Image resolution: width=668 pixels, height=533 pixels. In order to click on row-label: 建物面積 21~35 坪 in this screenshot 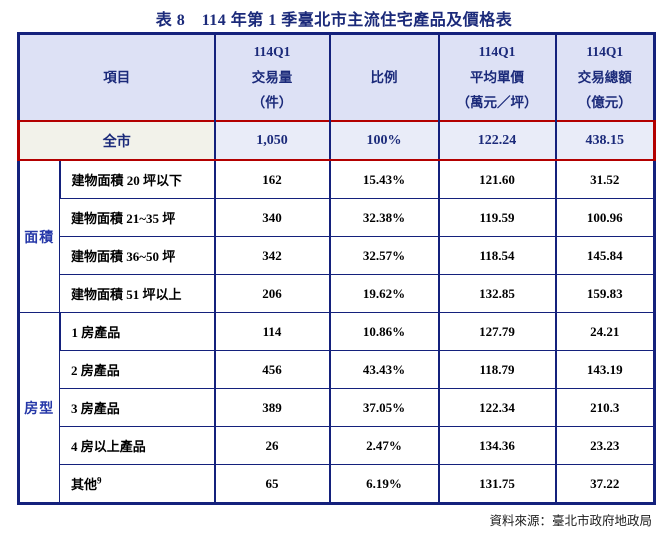, I will do `click(137, 217)`.